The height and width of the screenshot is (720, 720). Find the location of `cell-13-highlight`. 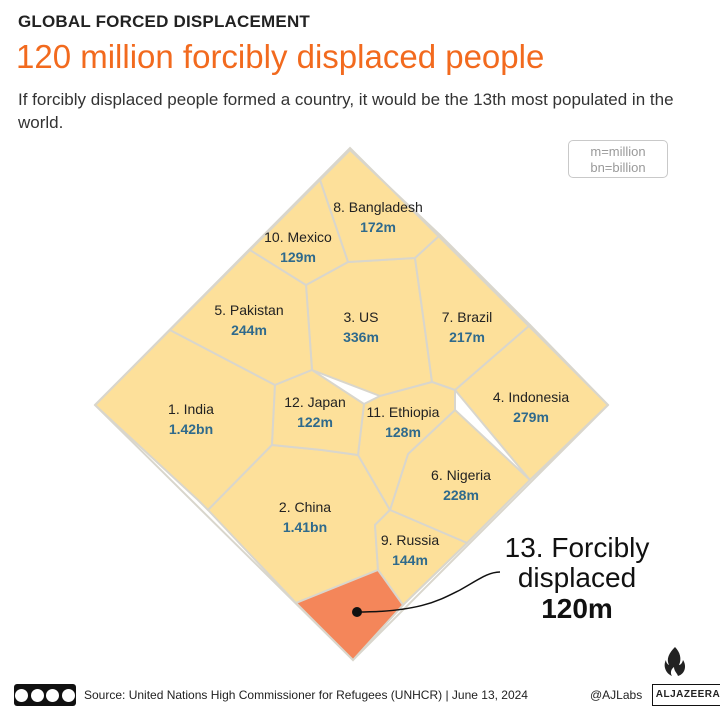

cell-13-highlight is located at coordinates (349, 615).